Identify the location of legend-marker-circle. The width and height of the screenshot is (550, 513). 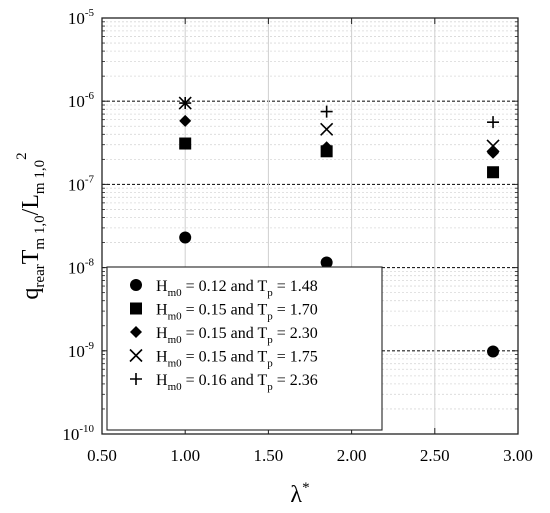
(136, 285).